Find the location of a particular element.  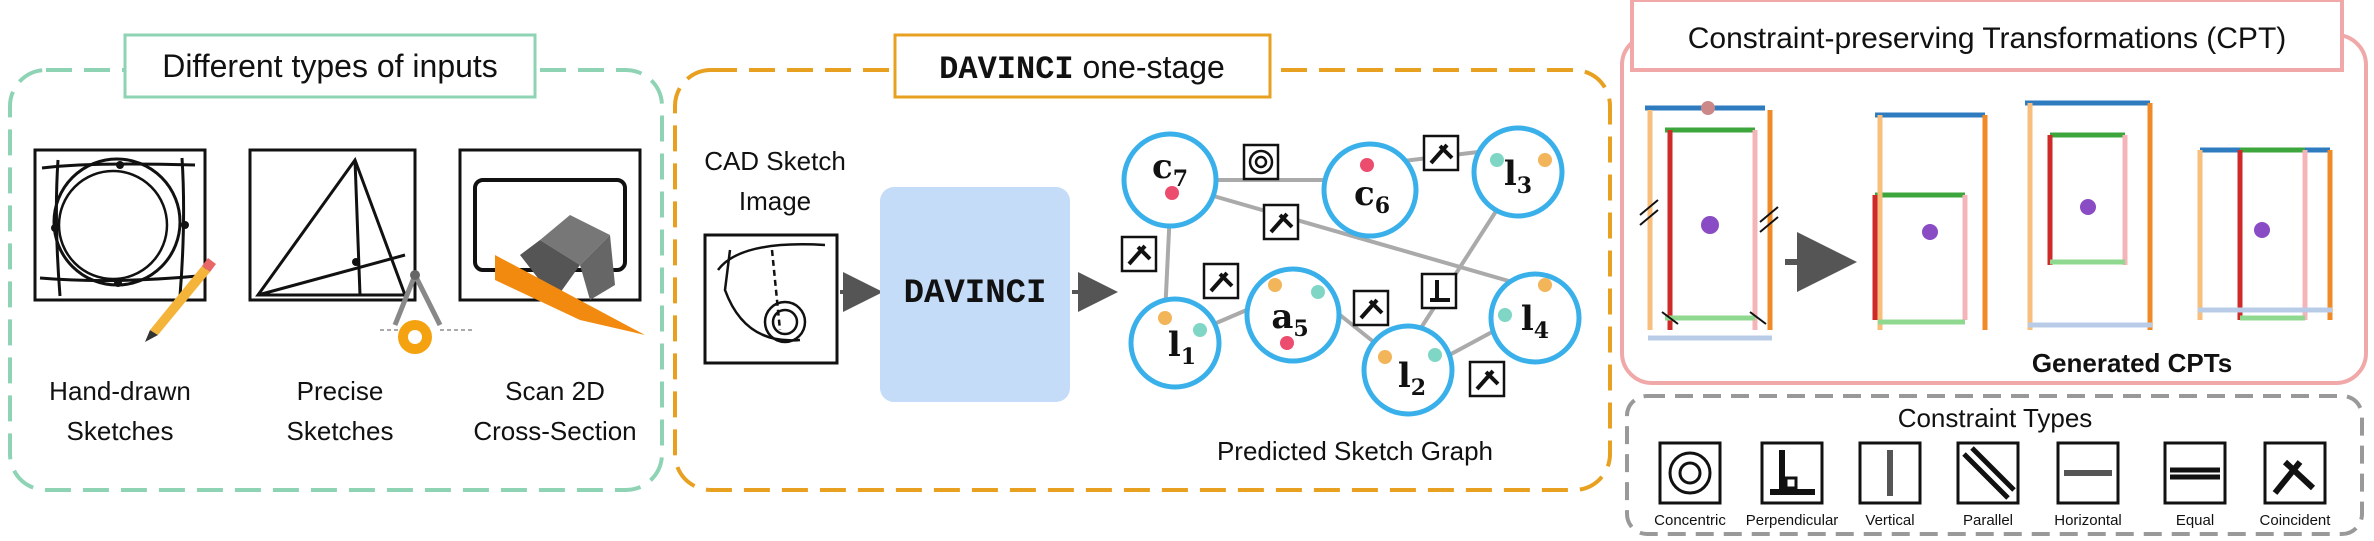

perpendicular-edge-icon is located at coordinates (1439, 291).